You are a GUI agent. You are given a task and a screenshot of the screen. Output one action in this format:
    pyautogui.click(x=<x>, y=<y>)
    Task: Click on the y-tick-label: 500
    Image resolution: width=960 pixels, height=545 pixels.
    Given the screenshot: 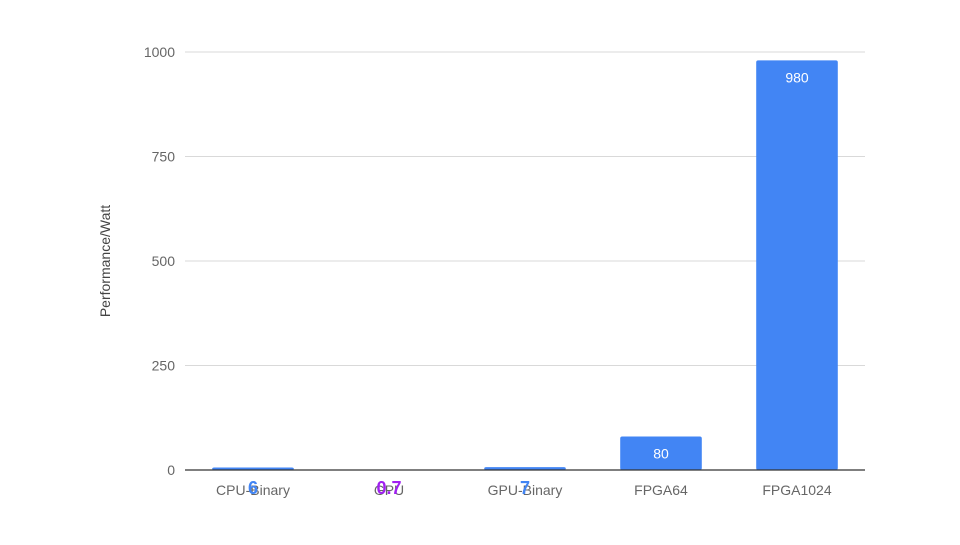 What is the action you would take?
    pyautogui.click(x=164, y=261)
    